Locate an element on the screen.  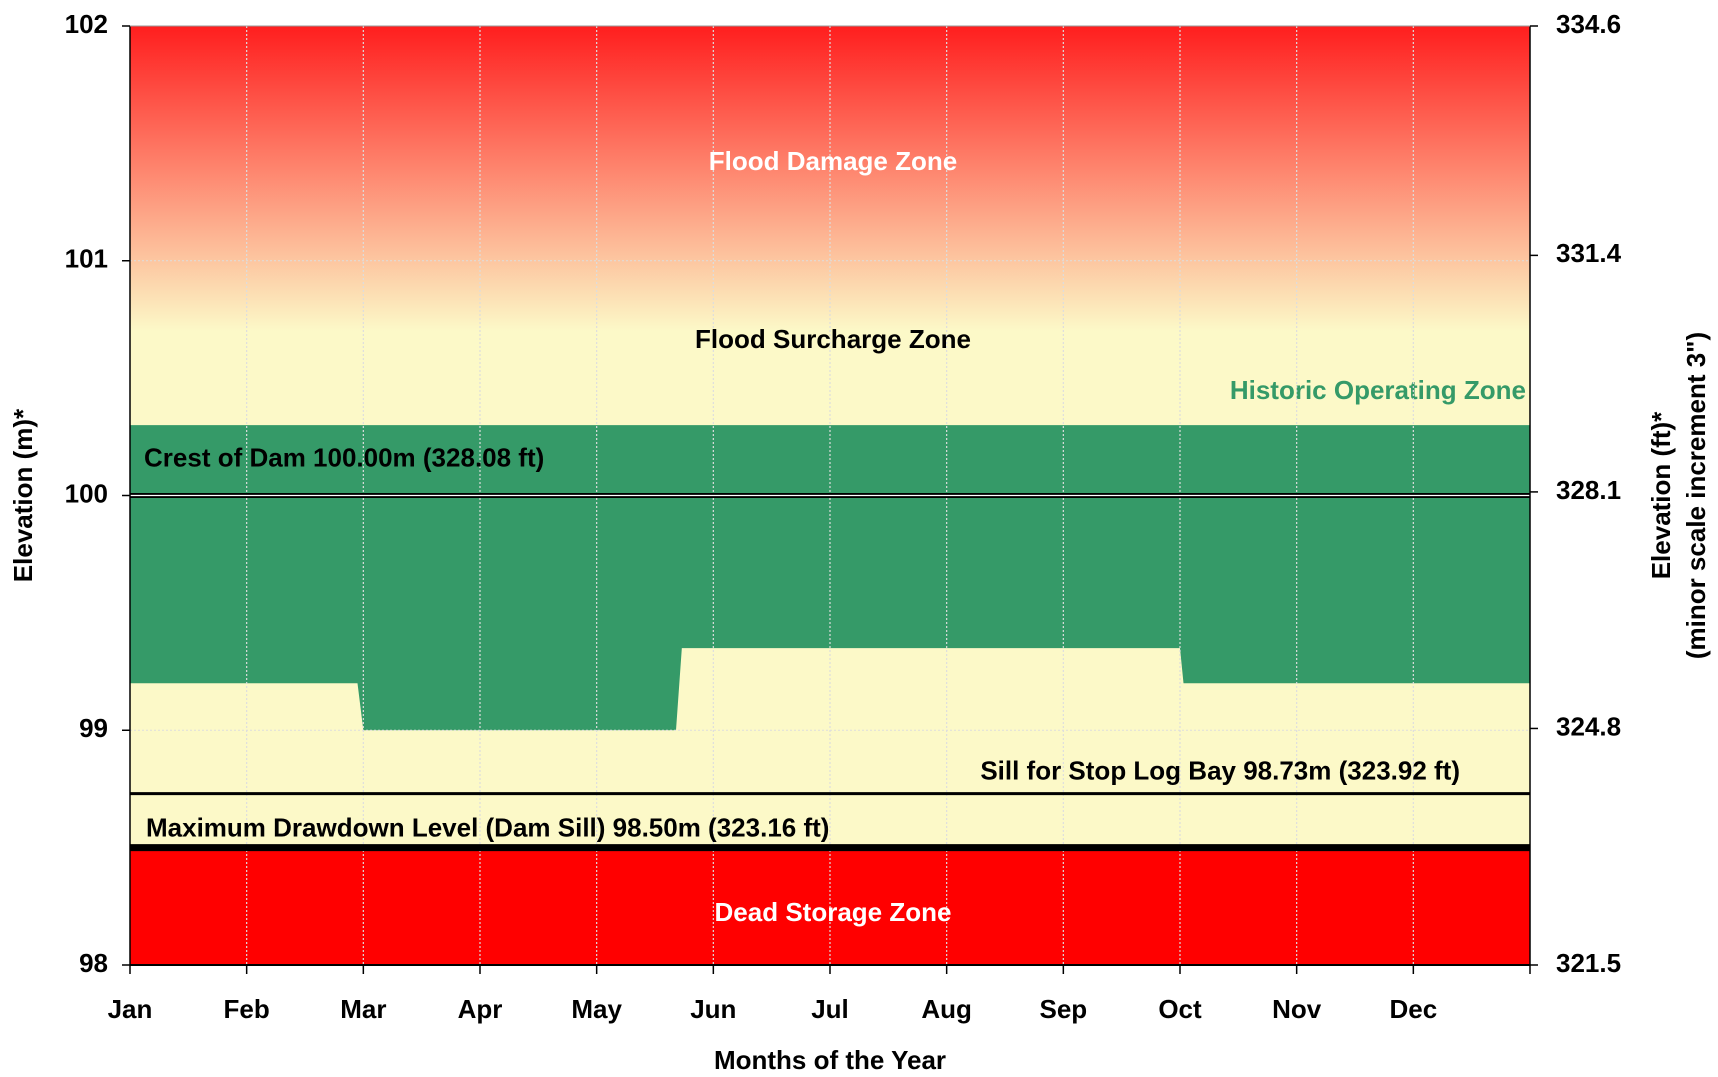
y2-tick-label: 328.1 is located at coordinates (1588, 490).